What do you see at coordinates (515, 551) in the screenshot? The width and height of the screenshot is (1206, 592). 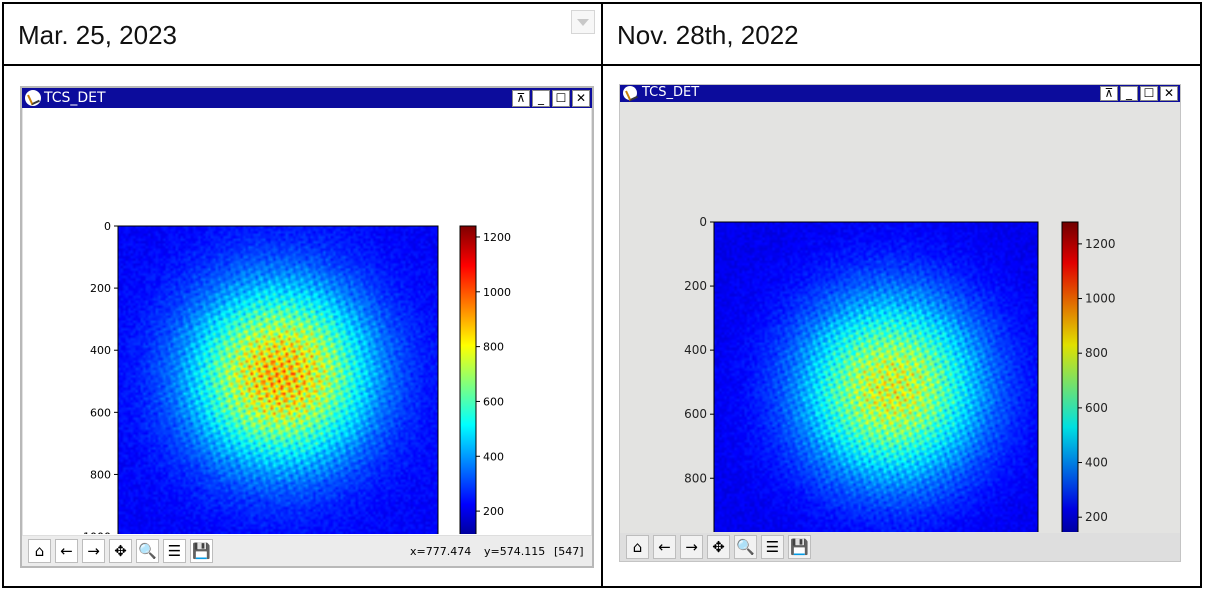 I see `cursor-y-readout: y=574.115` at bounding box center [515, 551].